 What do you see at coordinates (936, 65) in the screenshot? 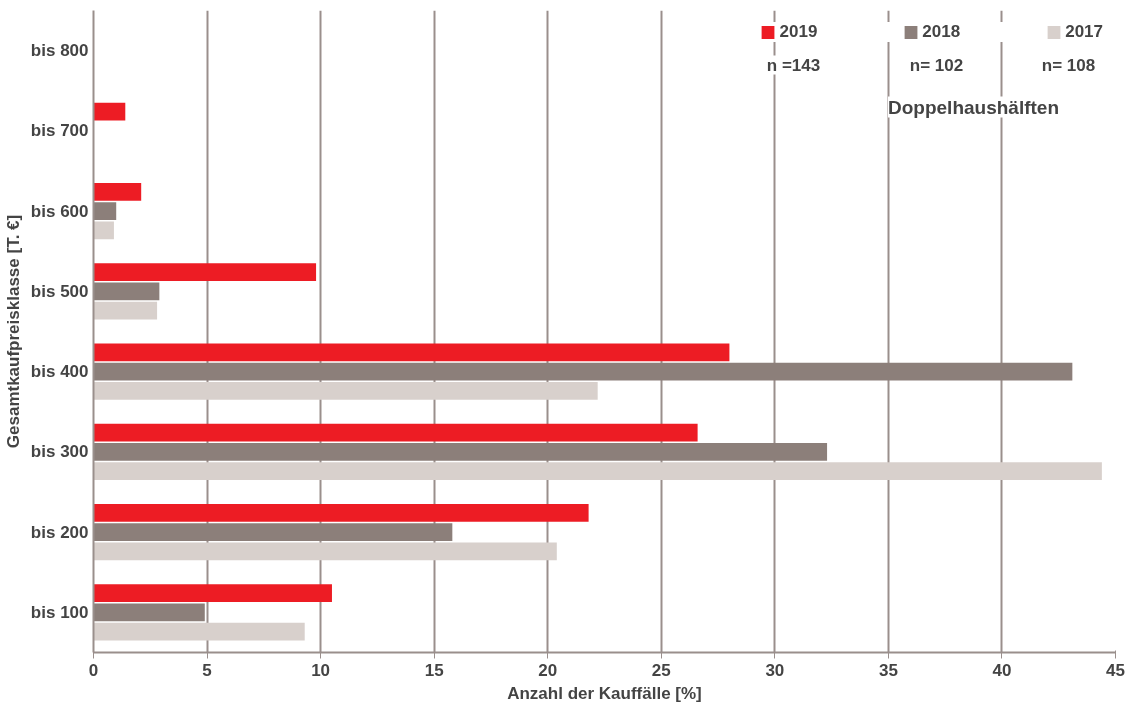
I see `annotation: n= 102` at bounding box center [936, 65].